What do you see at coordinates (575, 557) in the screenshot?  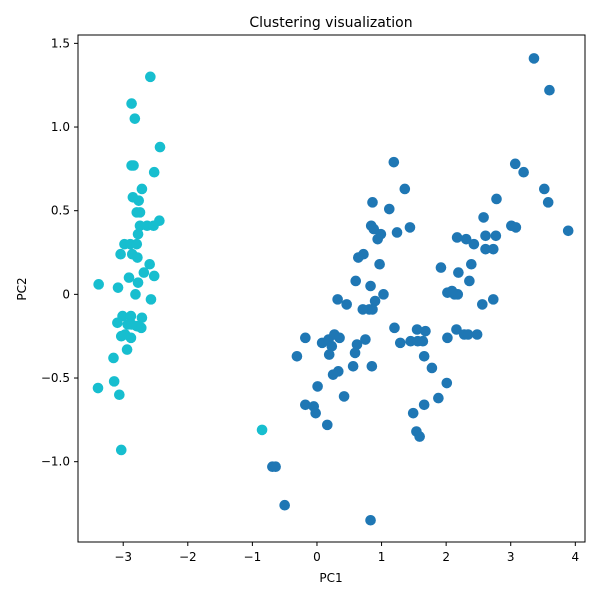 I see `x-tick-label: 4` at bounding box center [575, 557].